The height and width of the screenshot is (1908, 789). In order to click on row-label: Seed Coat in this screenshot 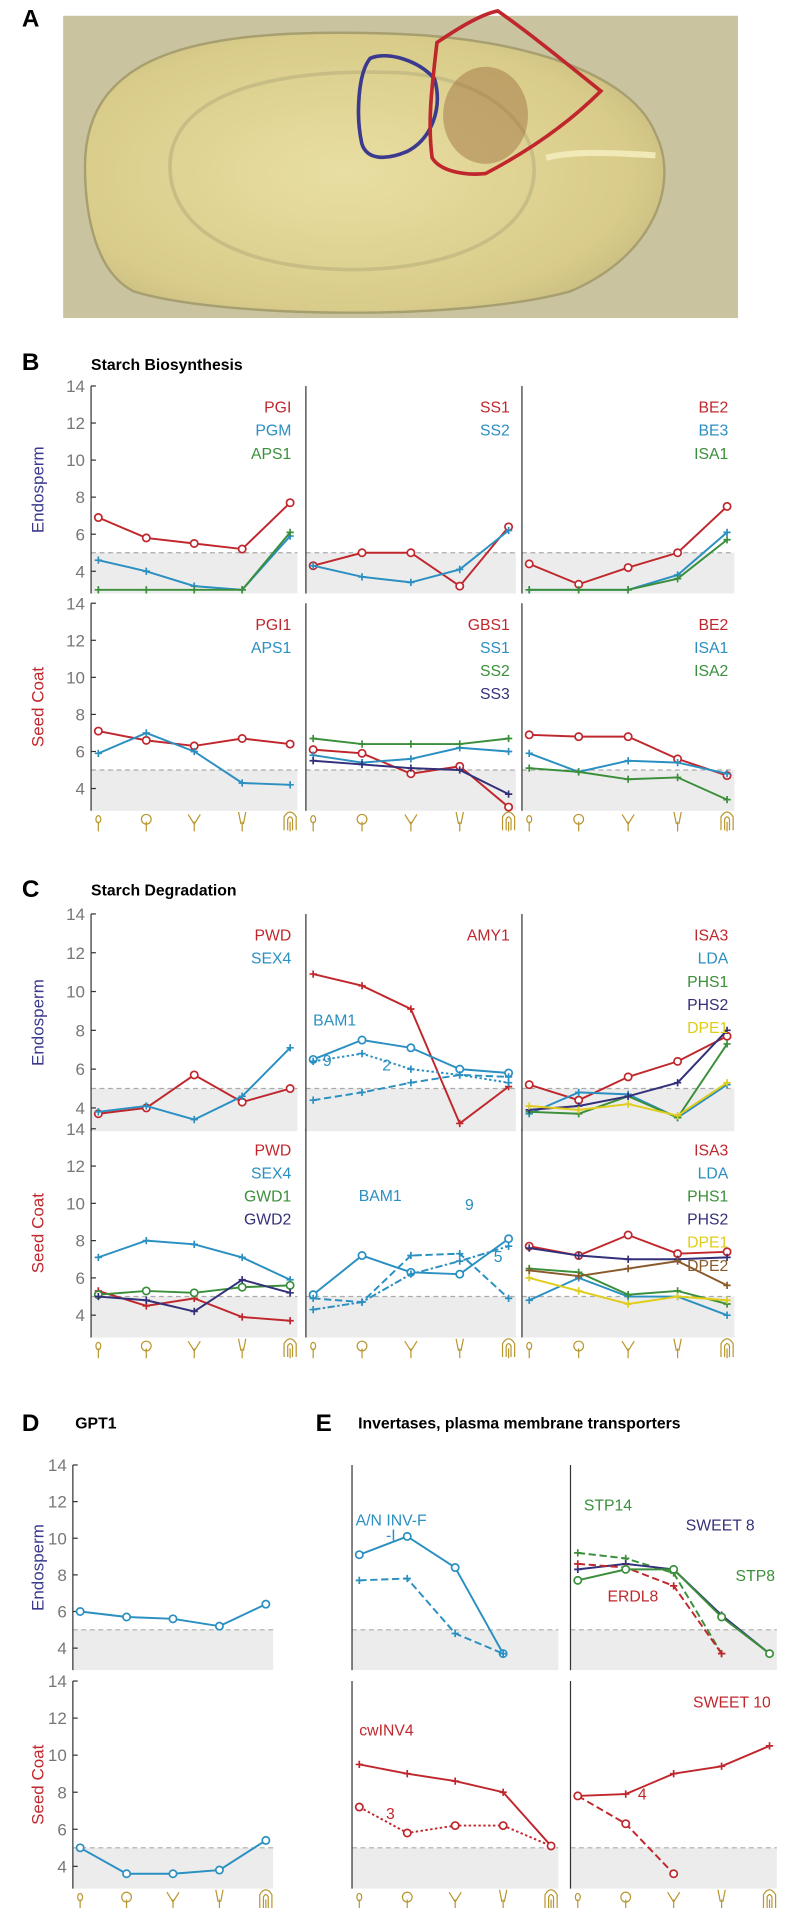, I will do `click(38, 1233)`.